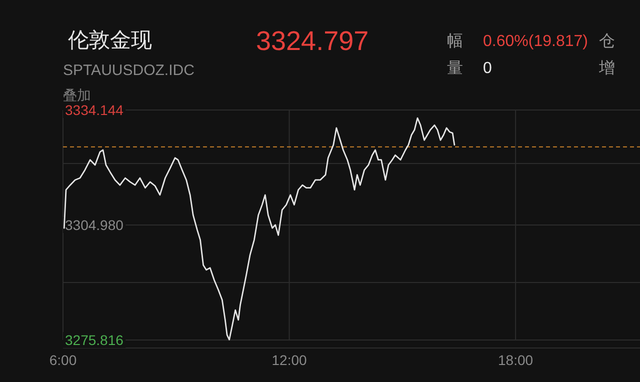 This screenshot has height=382, width=640. Describe the element at coordinates (94, 340) in the screenshot. I see `y-tick-label: 3275.816` at that location.